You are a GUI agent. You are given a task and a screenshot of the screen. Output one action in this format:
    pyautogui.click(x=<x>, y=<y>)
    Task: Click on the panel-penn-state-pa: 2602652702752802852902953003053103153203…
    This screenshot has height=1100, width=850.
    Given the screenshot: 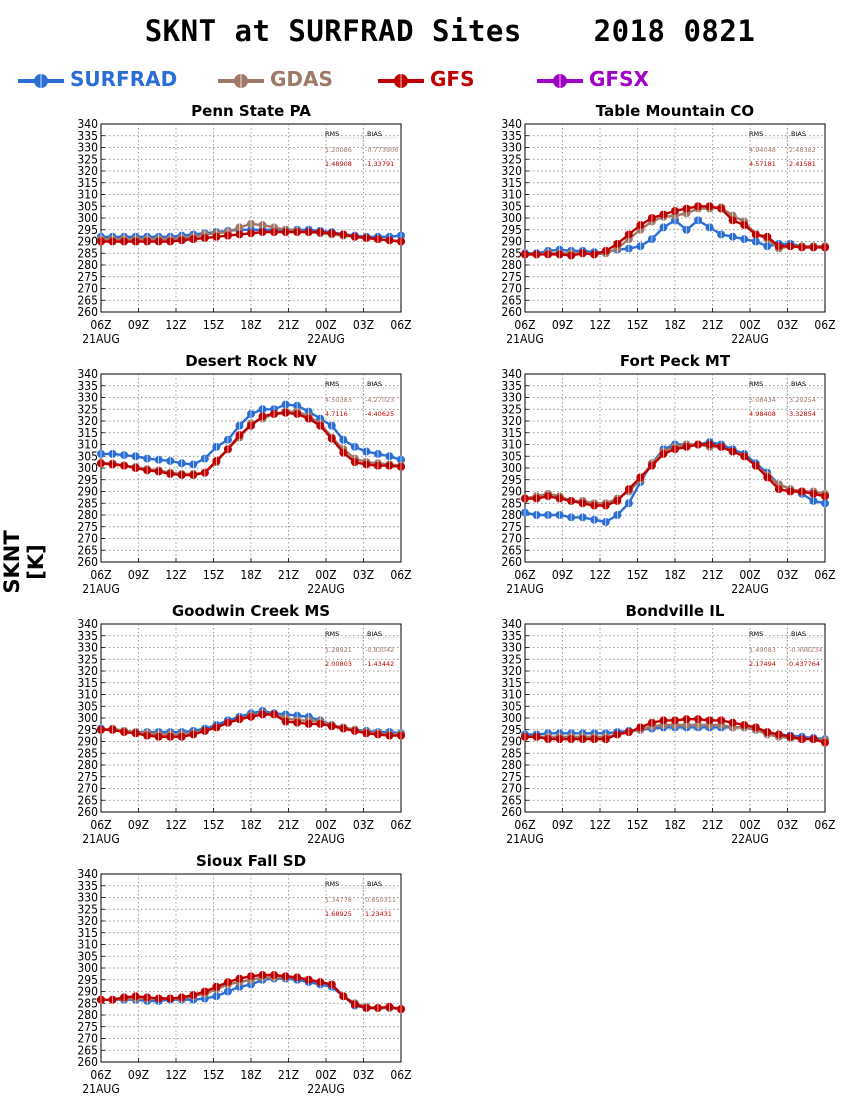 What is the action you would take?
    pyautogui.click(x=244, y=224)
    